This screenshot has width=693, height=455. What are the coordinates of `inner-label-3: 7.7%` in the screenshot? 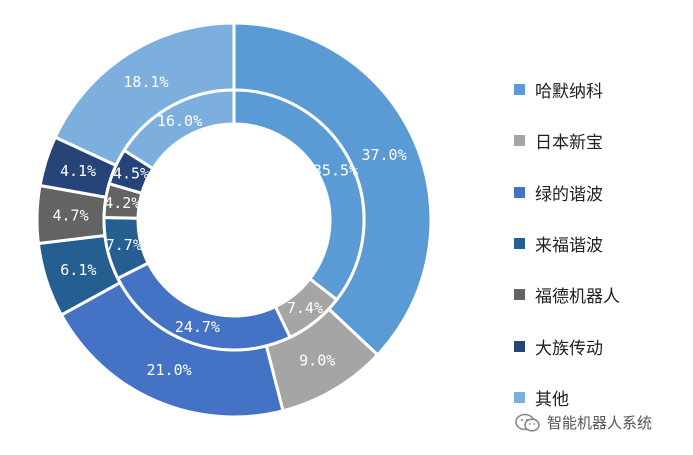 It's located at (124, 245).